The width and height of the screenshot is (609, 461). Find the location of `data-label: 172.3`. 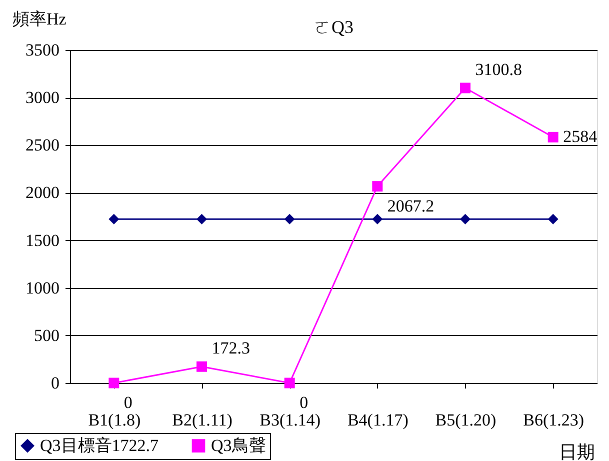

data-label: 172.3 is located at coordinates (231, 348).